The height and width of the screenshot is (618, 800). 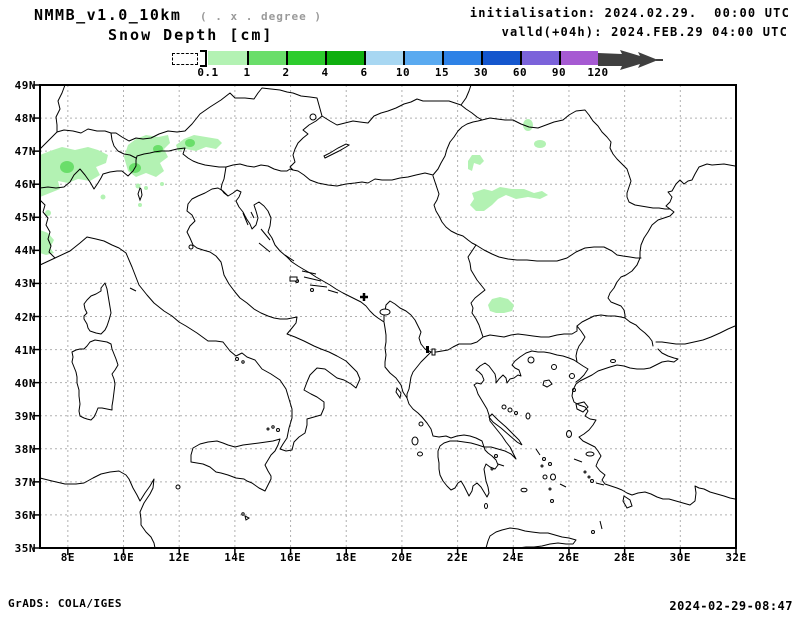 I want to click on colorbar-legend: 0.1 1 2 4 6 10 15 30 60 90 120, so click(x=400, y=40).